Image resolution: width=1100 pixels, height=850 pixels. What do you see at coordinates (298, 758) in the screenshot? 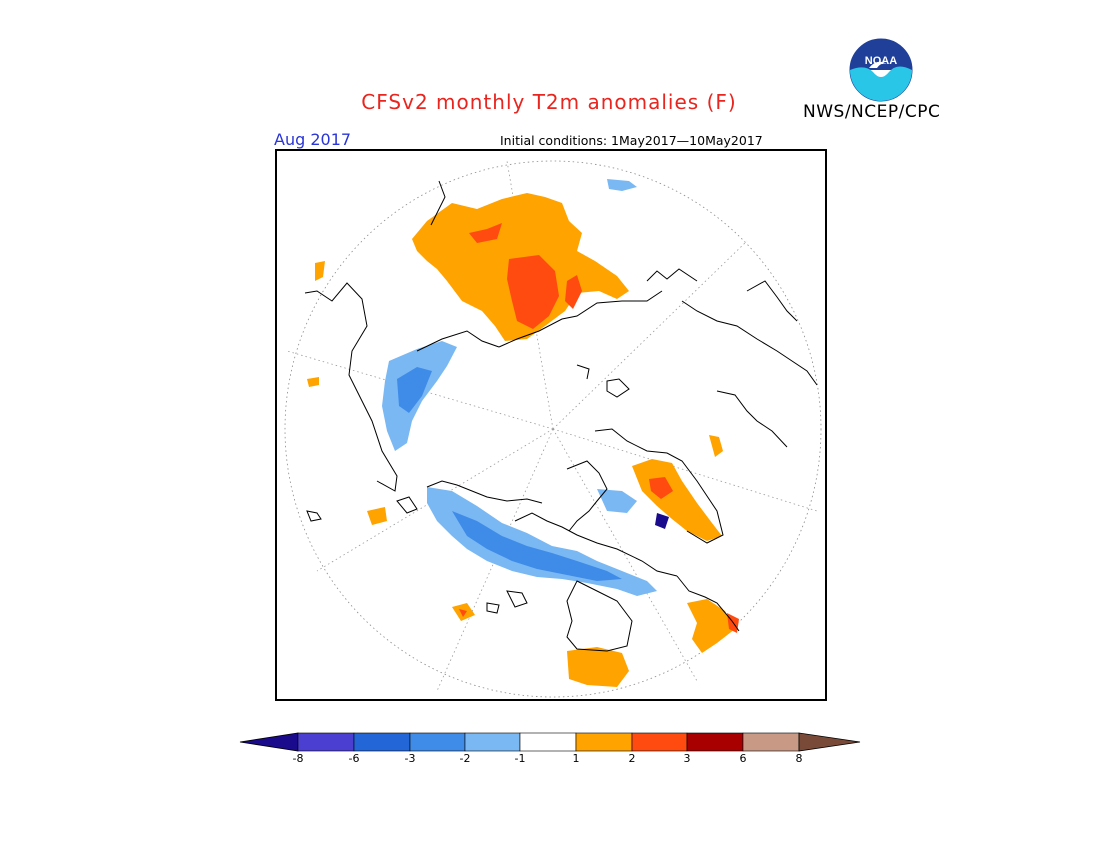
I see `legend-tick-label: -8` at bounding box center [298, 758].